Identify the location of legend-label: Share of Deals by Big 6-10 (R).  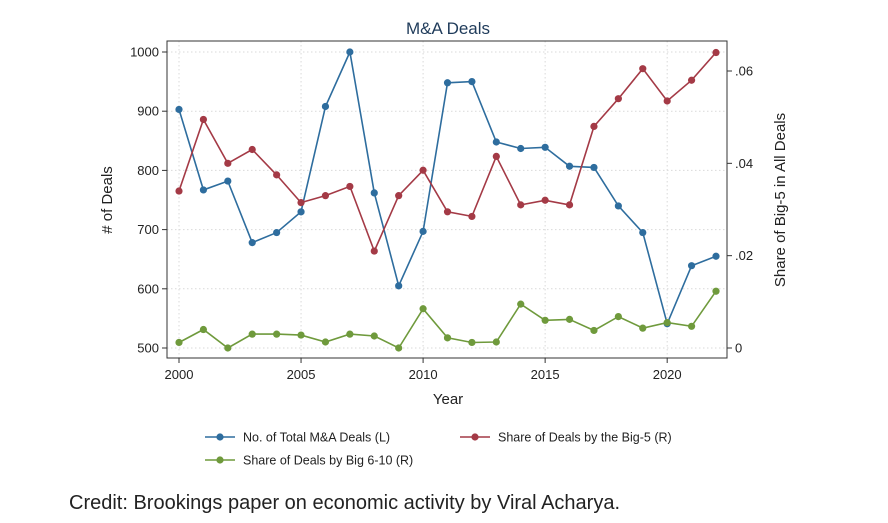
(328, 461).